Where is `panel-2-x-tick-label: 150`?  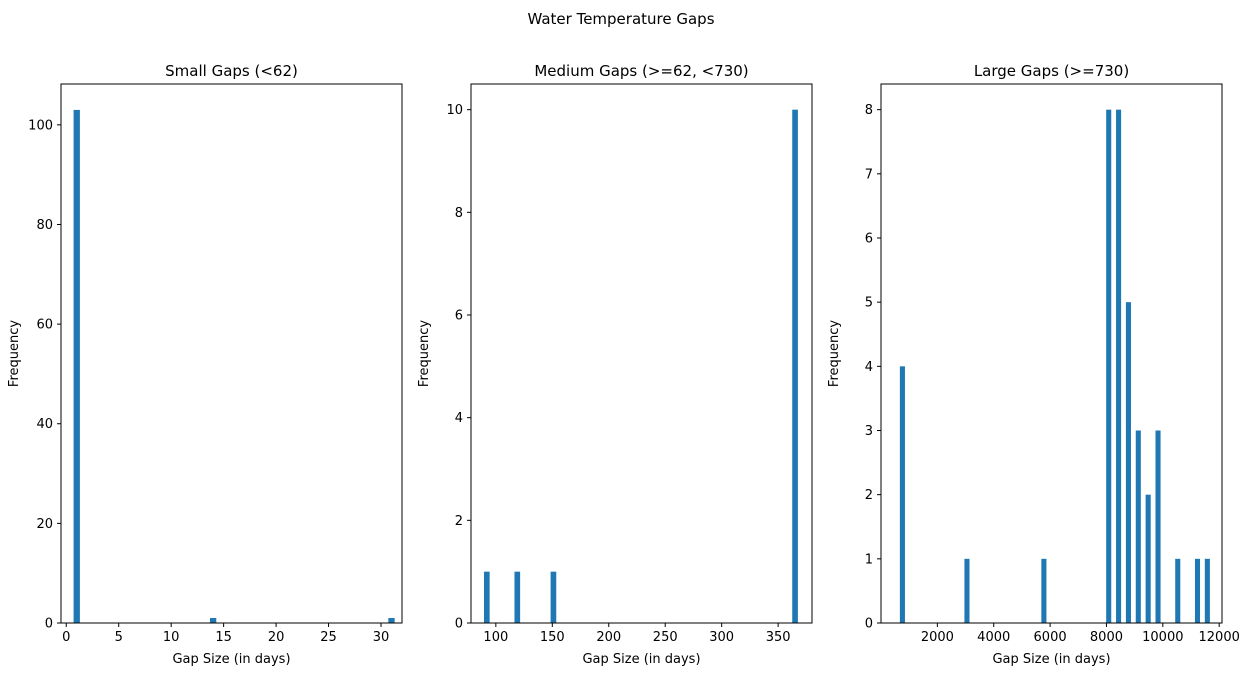
panel-2-x-tick-label: 150 is located at coordinates (552, 637).